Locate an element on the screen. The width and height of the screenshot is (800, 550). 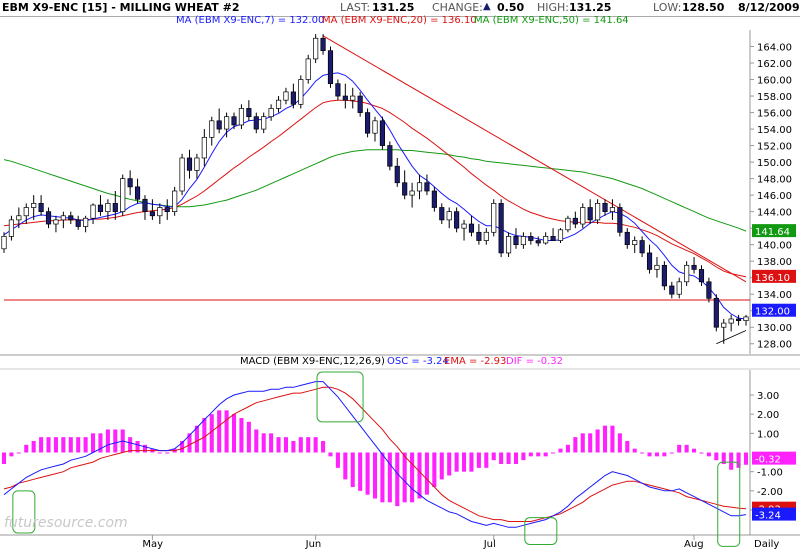
change-value: 0.50 is located at coordinates (511, 7).